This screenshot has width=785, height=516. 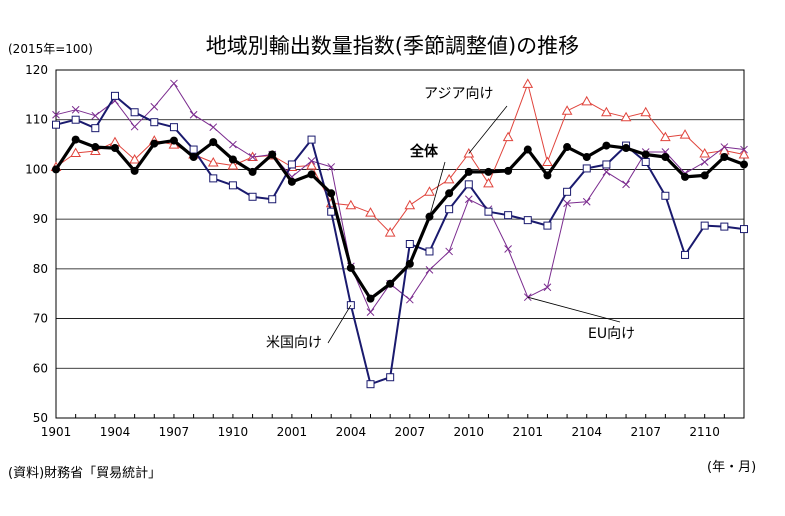 What do you see at coordinates (36, 120) in the screenshot?
I see `y-tick-label: 110` at bounding box center [36, 120].